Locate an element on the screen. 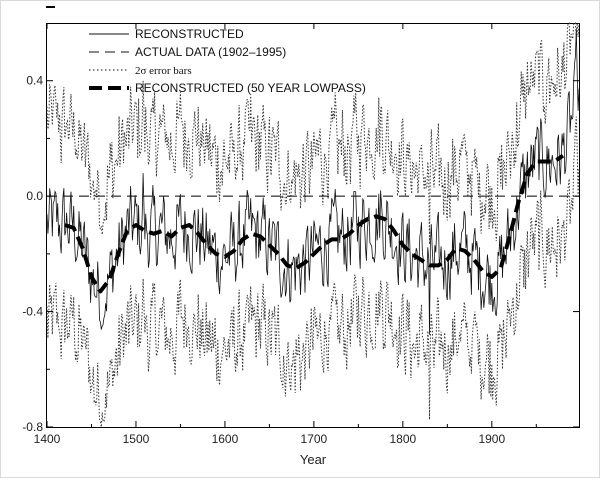 Image resolution: width=600 pixels, height=478 pixels. x-tick-label: 1800 is located at coordinates (403, 439).